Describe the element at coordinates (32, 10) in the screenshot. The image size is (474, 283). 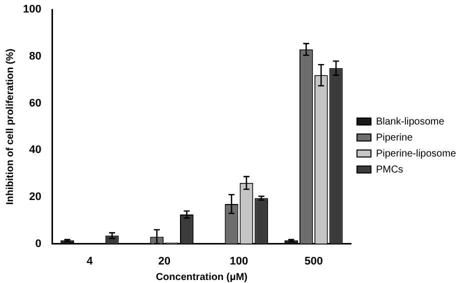
I see `y-tick-label: 100` at that location.